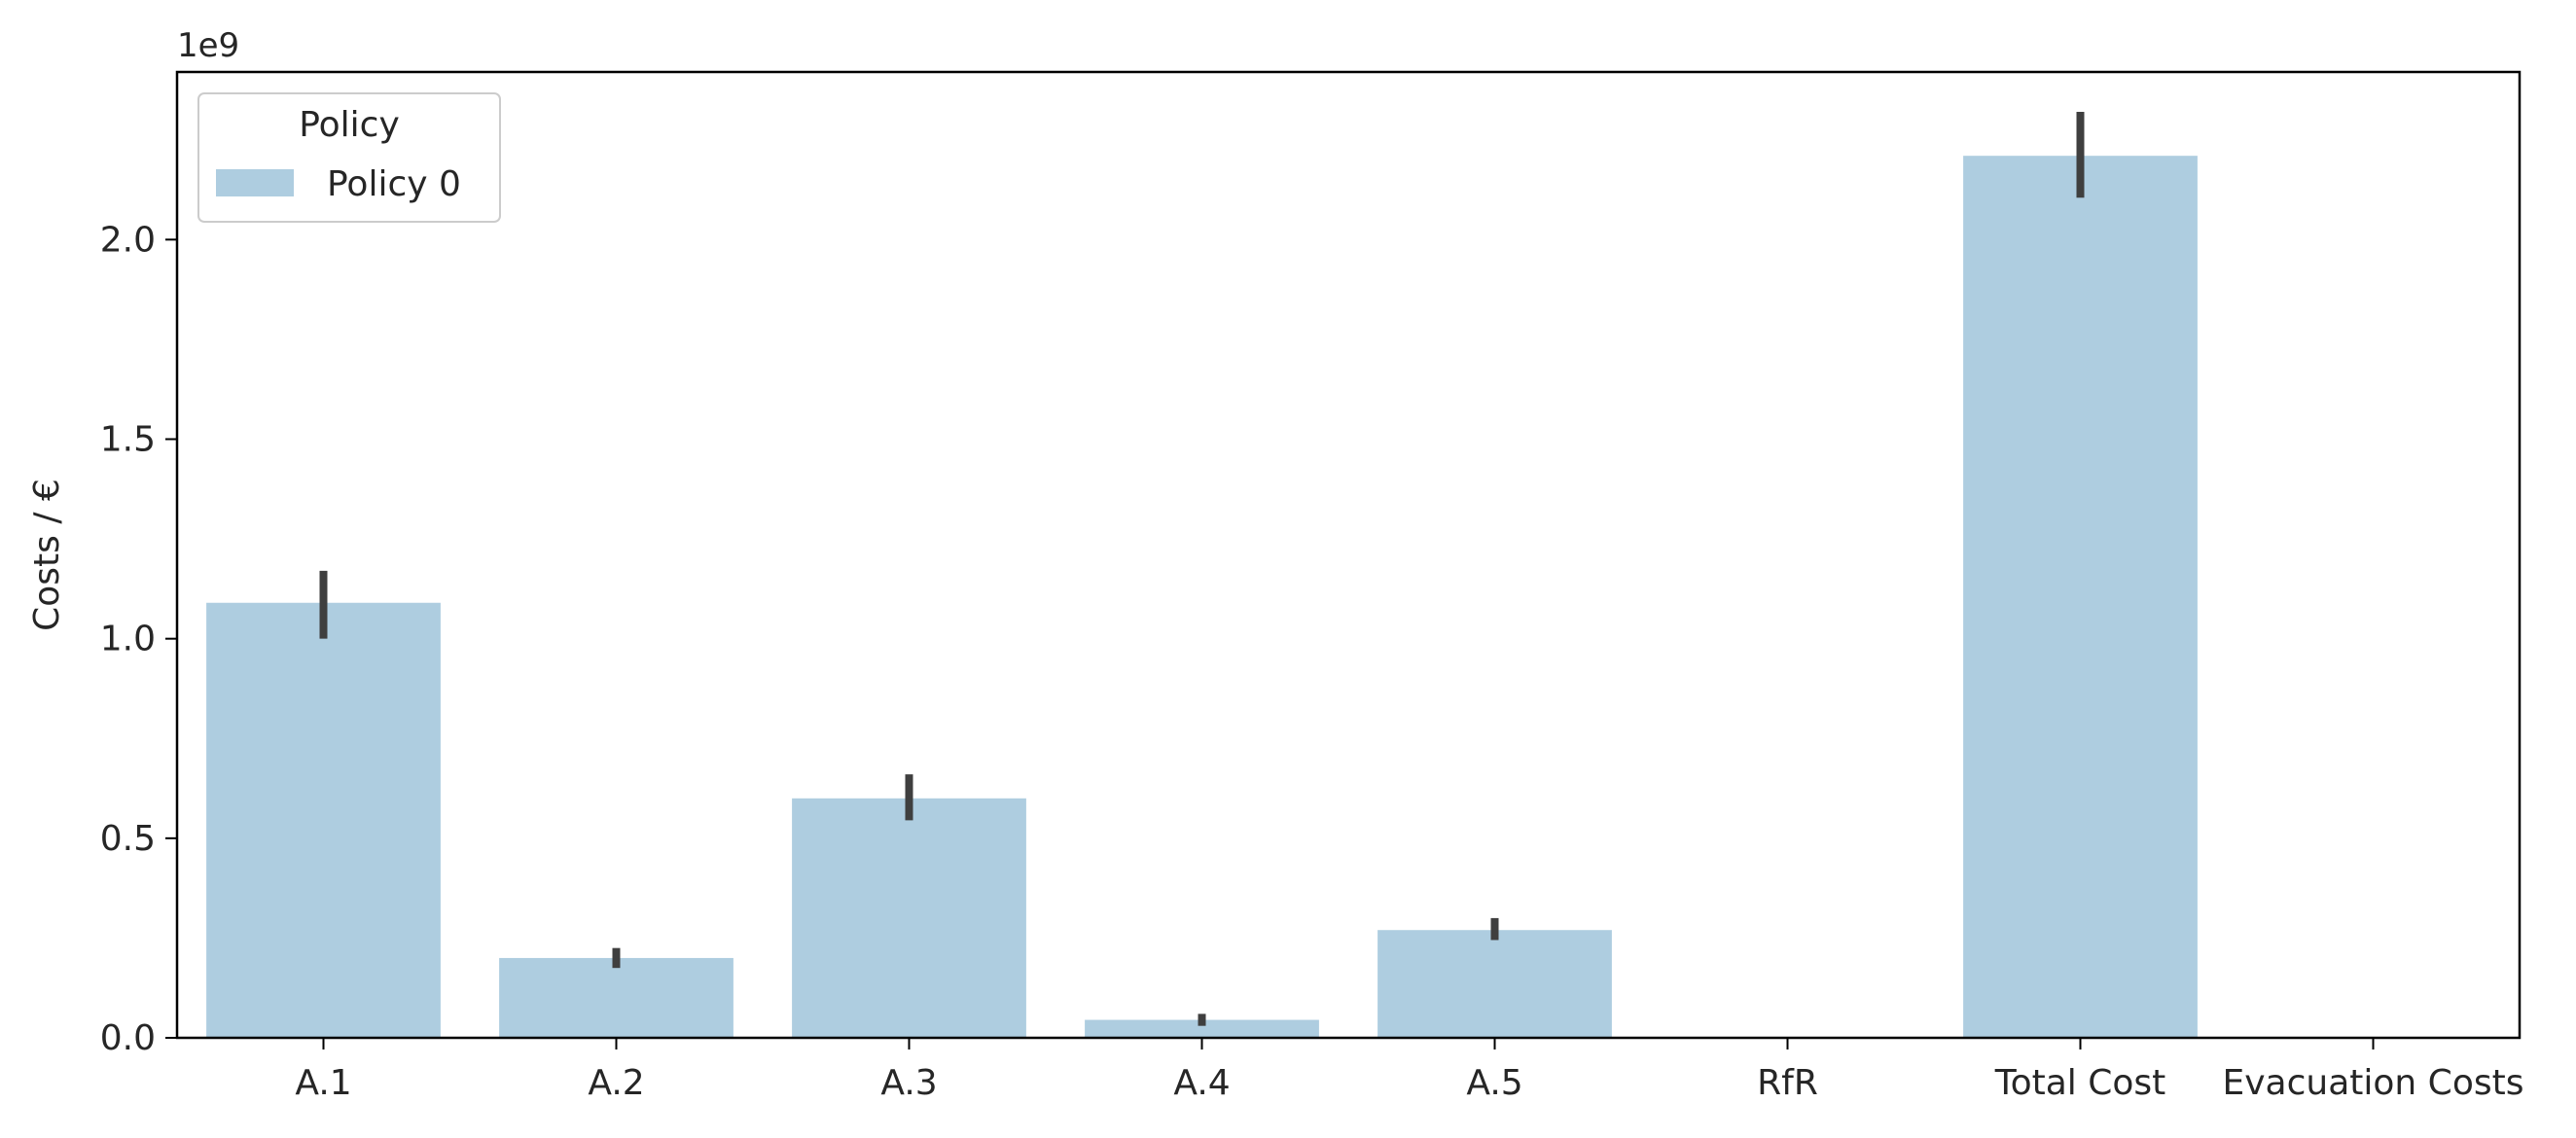  What do you see at coordinates (349, 125) in the screenshot?
I see `legend-title: Policy` at bounding box center [349, 125].